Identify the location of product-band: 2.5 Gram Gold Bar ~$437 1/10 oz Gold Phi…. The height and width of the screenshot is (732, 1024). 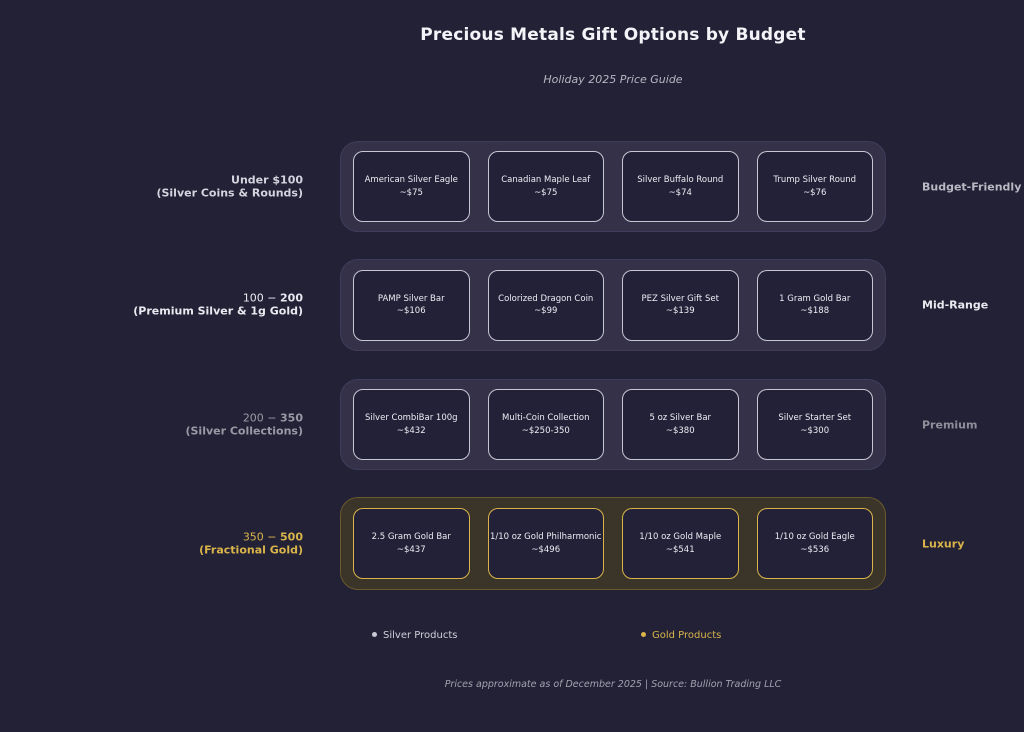
(613, 543).